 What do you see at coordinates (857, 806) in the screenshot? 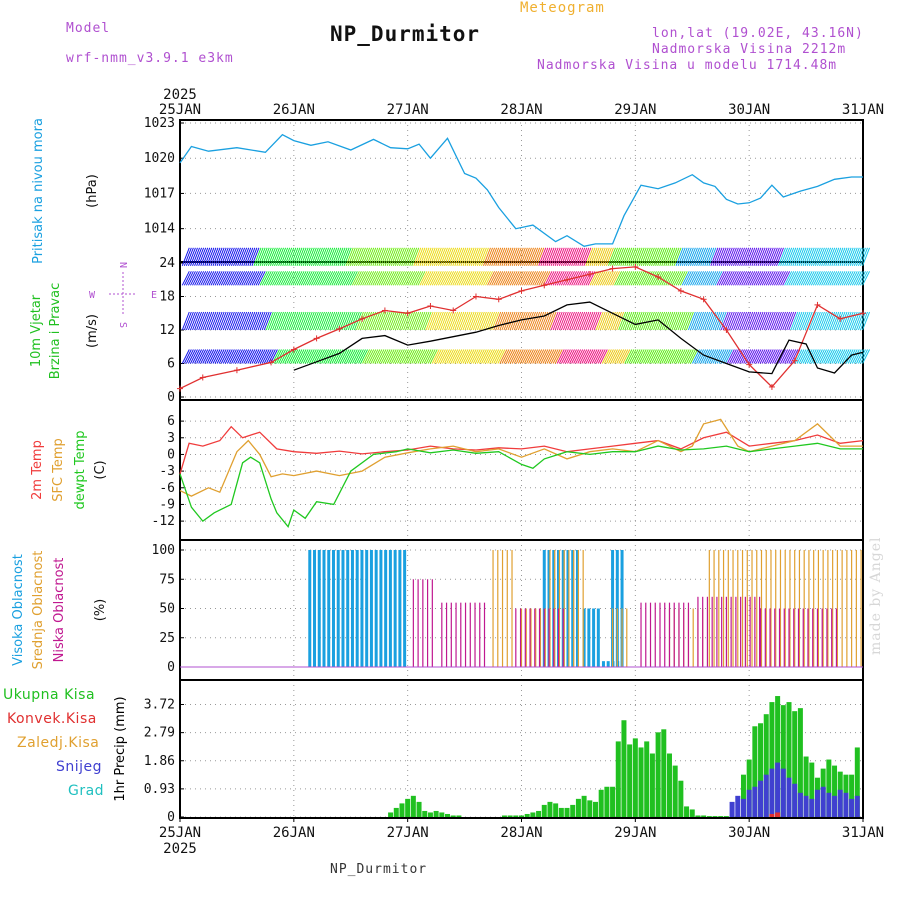
I see `precip-bar-snijeg` at bounding box center [857, 806].